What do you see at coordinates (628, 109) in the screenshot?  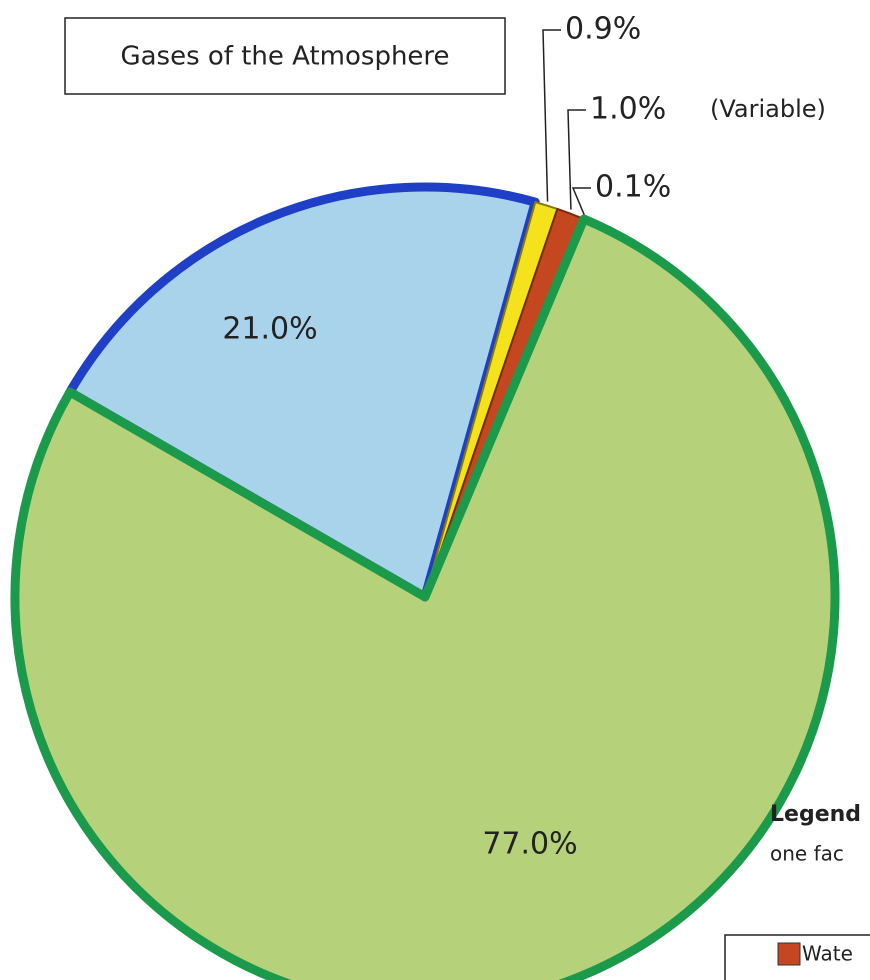 I see `data-label: 1.0%` at bounding box center [628, 109].